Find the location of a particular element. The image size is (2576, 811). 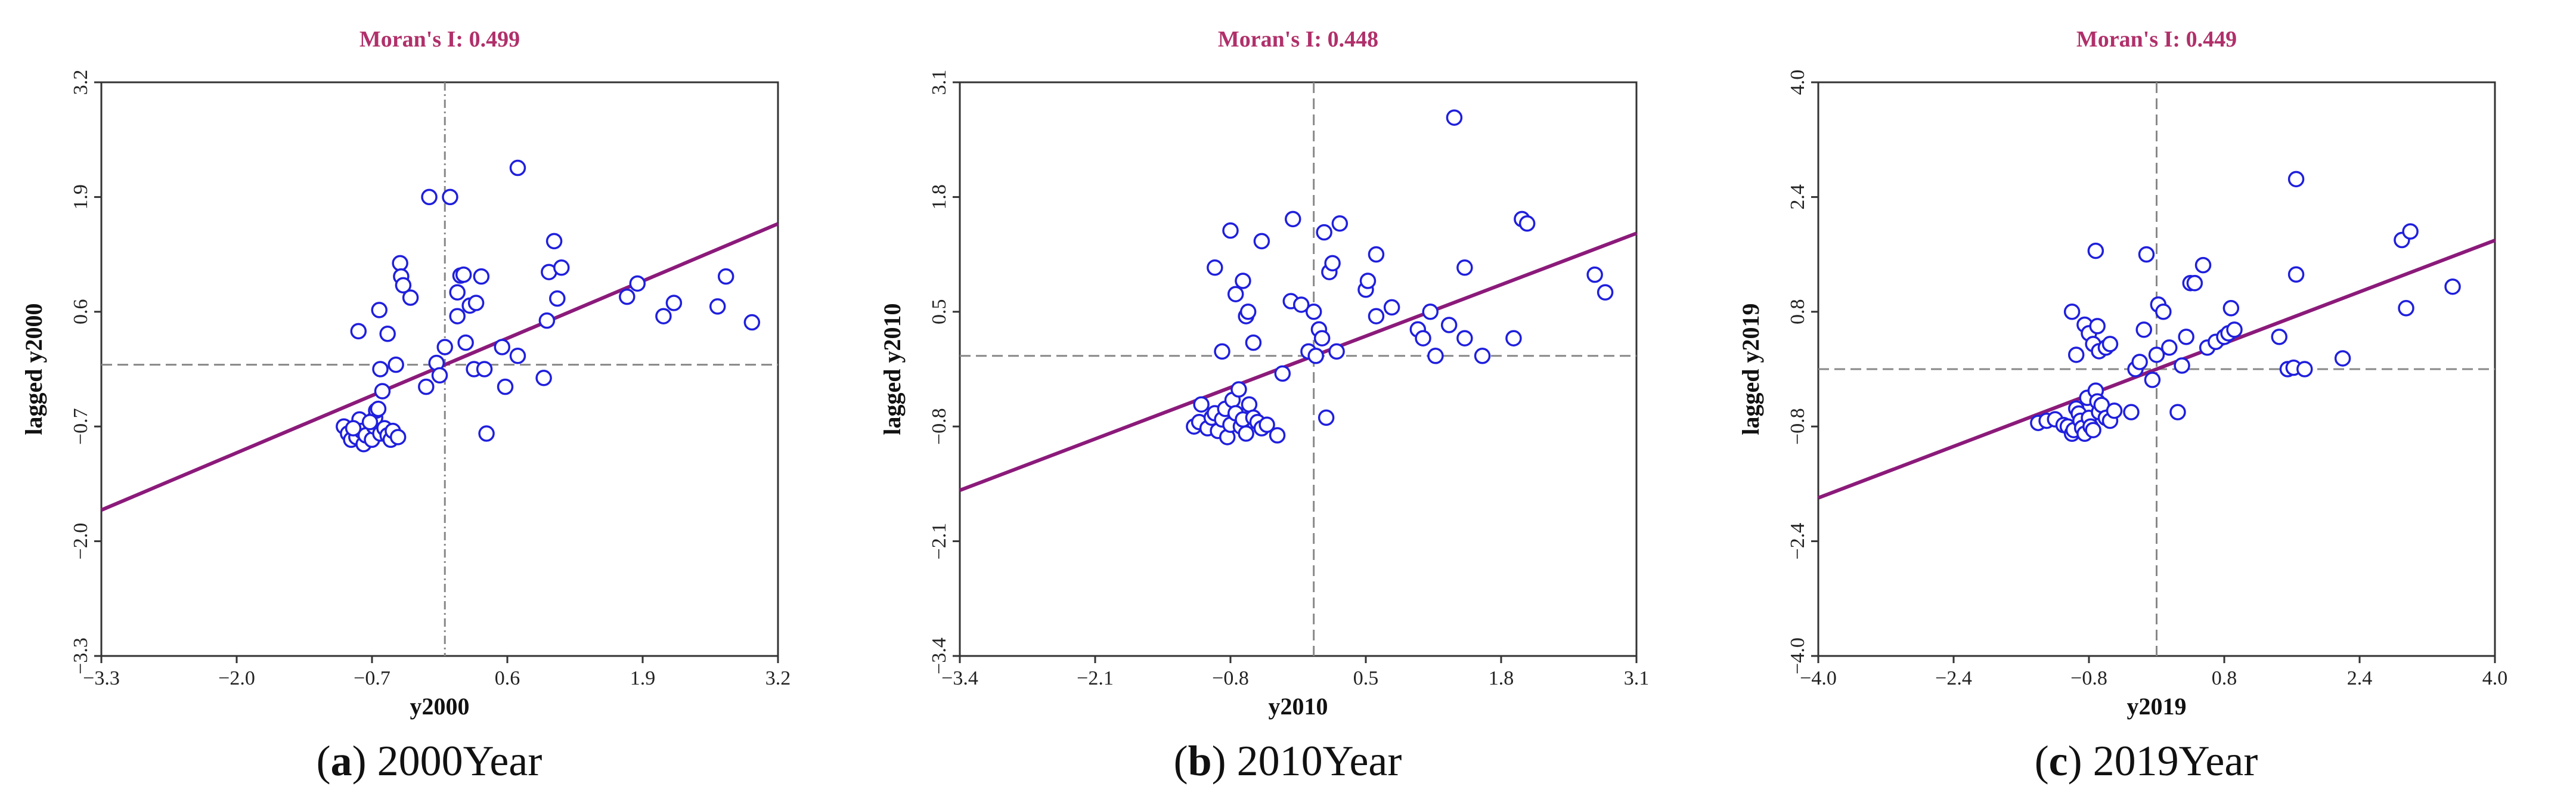

panel-caption-c: (c) 2019Year is located at coordinates (2146, 761).